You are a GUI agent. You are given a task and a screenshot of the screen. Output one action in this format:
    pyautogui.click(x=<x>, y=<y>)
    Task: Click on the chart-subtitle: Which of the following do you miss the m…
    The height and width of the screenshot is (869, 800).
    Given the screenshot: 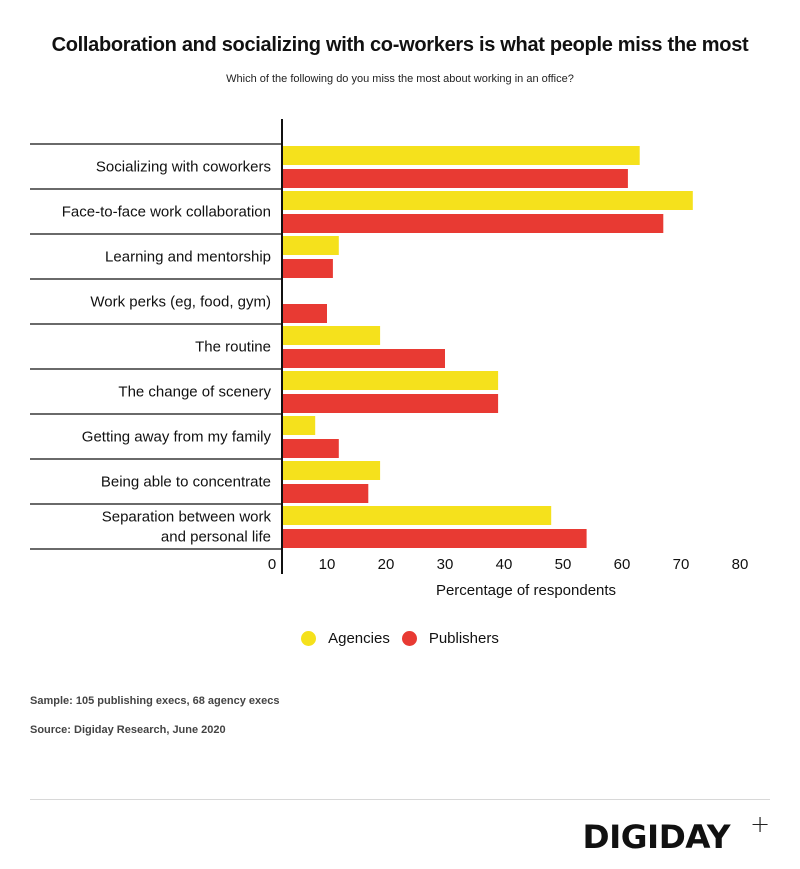 What is the action you would take?
    pyautogui.click(x=400, y=79)
    